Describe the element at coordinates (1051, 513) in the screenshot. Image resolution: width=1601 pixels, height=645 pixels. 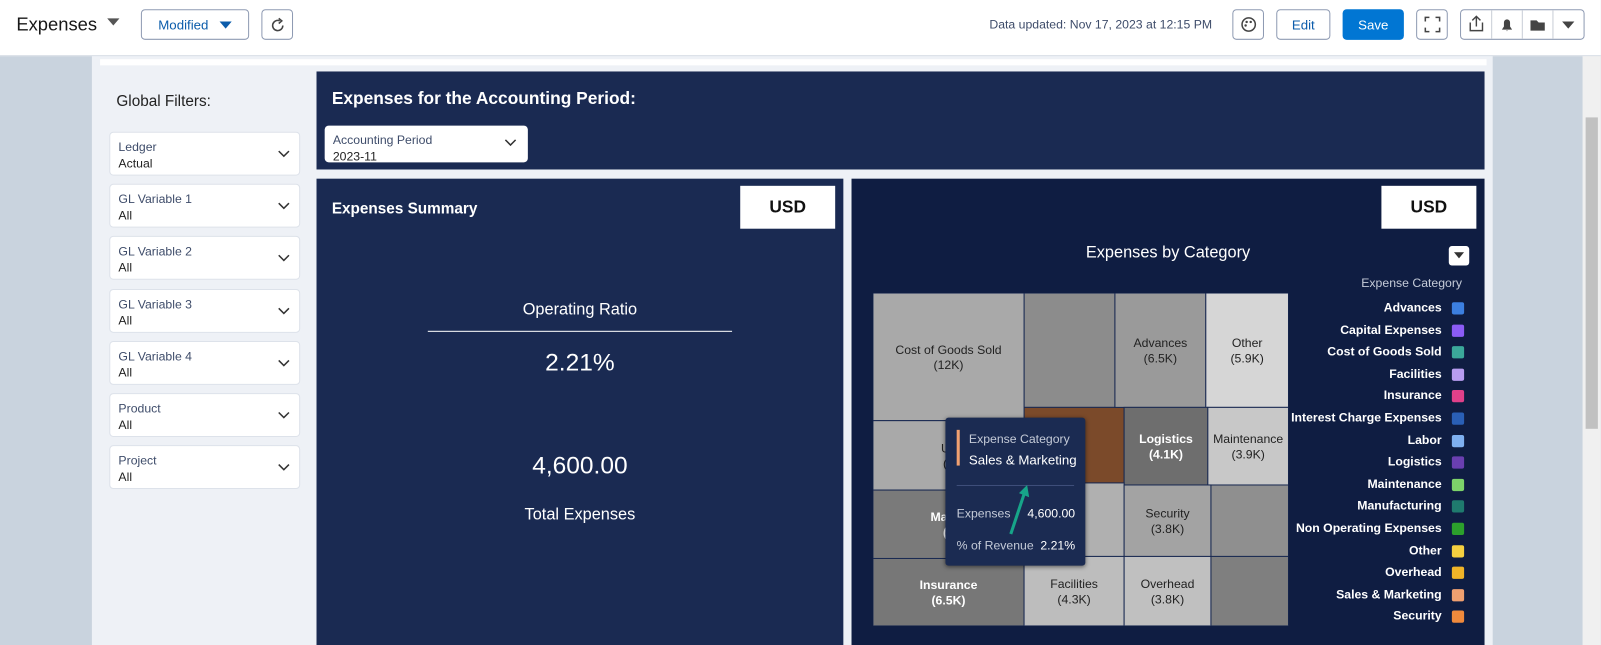
I see `tooltip-expenses: 4,600.00` at that location.